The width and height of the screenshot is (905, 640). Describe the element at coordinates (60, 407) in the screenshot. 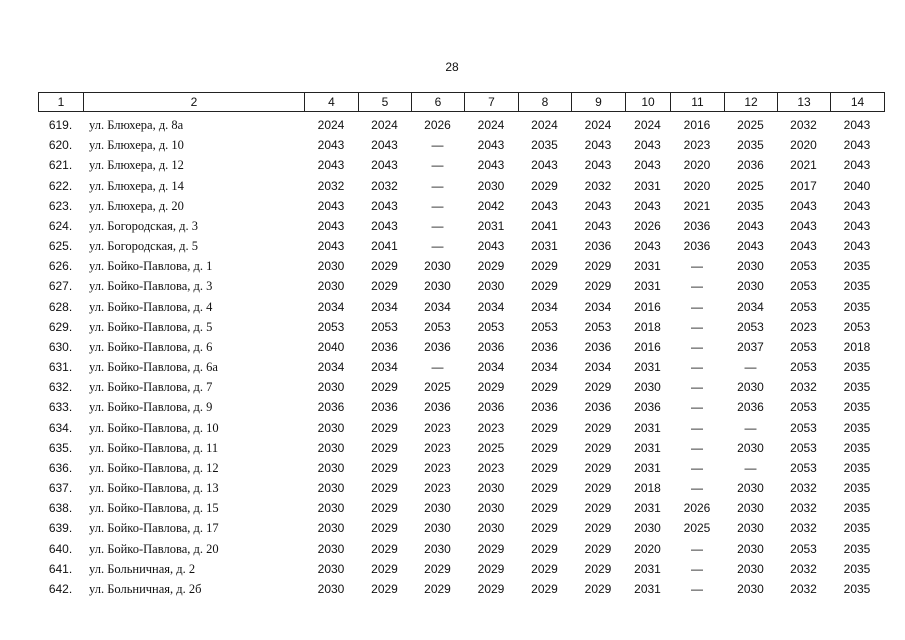

I see `row-number: 633.` at that location.